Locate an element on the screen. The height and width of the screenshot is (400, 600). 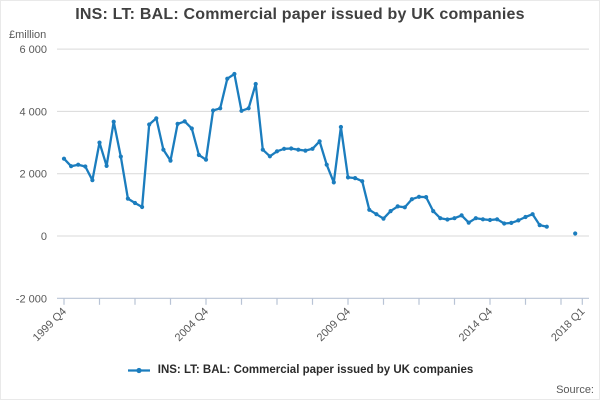
x-axis-tick-label: 2018 Q1 is located at coordinates (568, 325).